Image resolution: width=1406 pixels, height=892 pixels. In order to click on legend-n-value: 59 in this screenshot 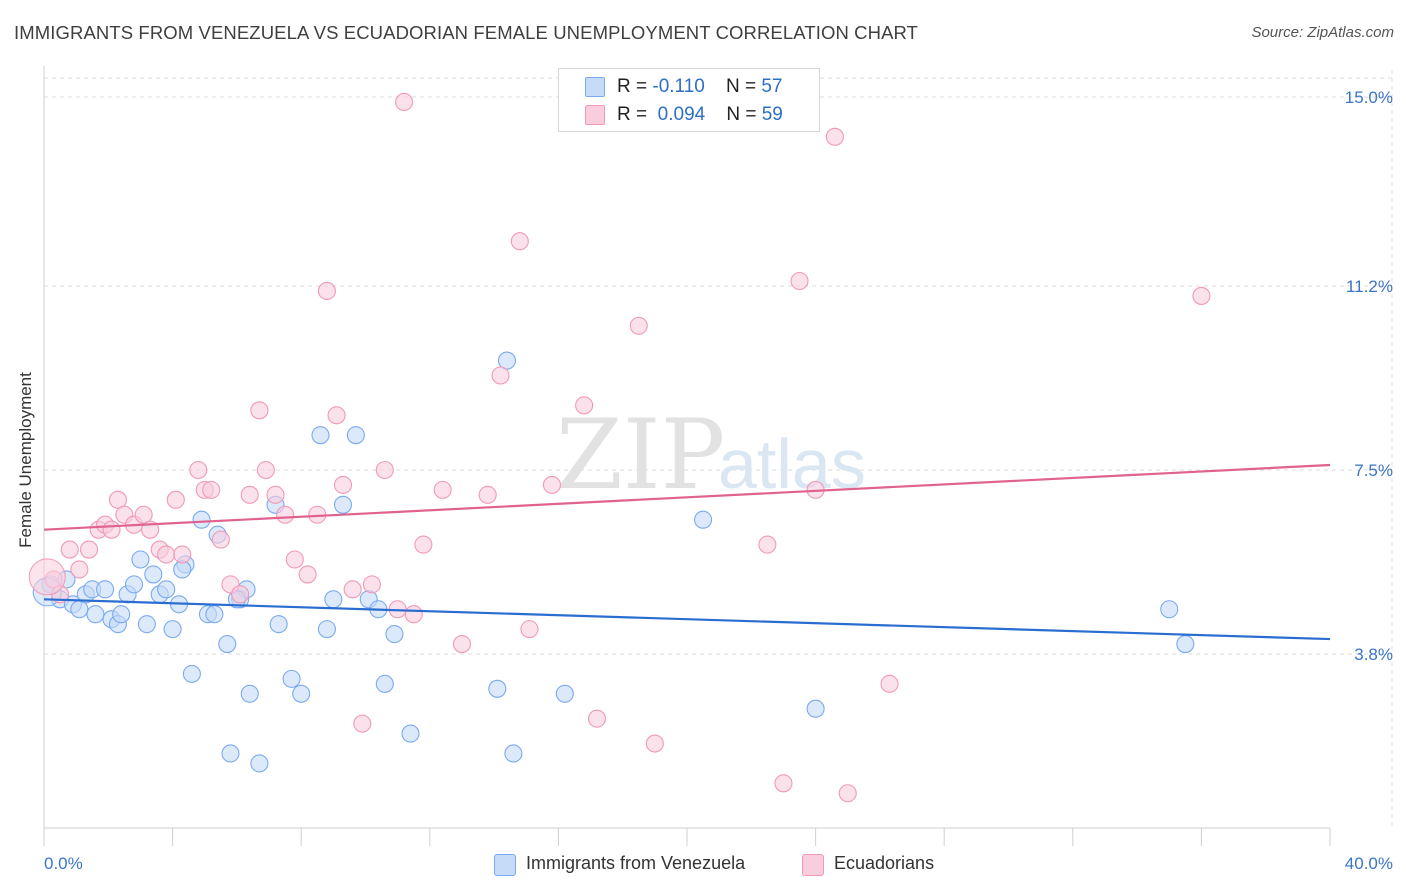, I will do `click(772, 114)`.